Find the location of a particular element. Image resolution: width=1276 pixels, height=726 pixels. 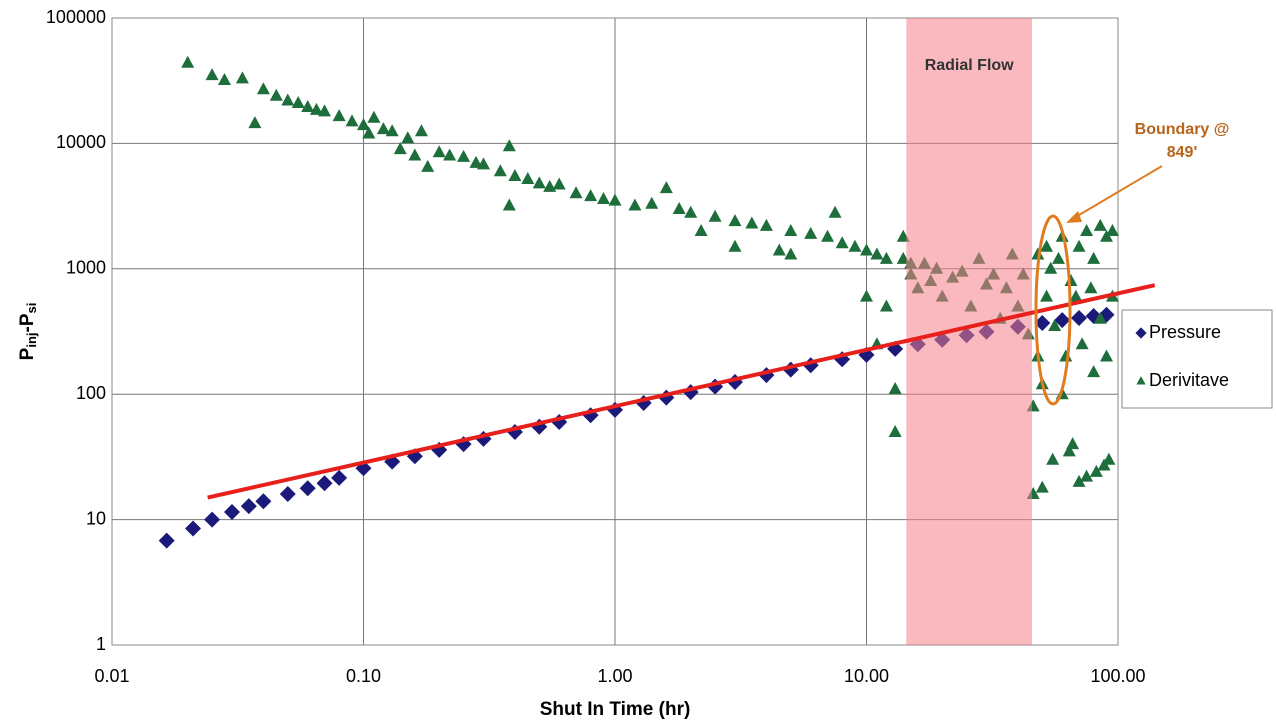

y-axis-title-part: -P is located at coordinates (27, 322).